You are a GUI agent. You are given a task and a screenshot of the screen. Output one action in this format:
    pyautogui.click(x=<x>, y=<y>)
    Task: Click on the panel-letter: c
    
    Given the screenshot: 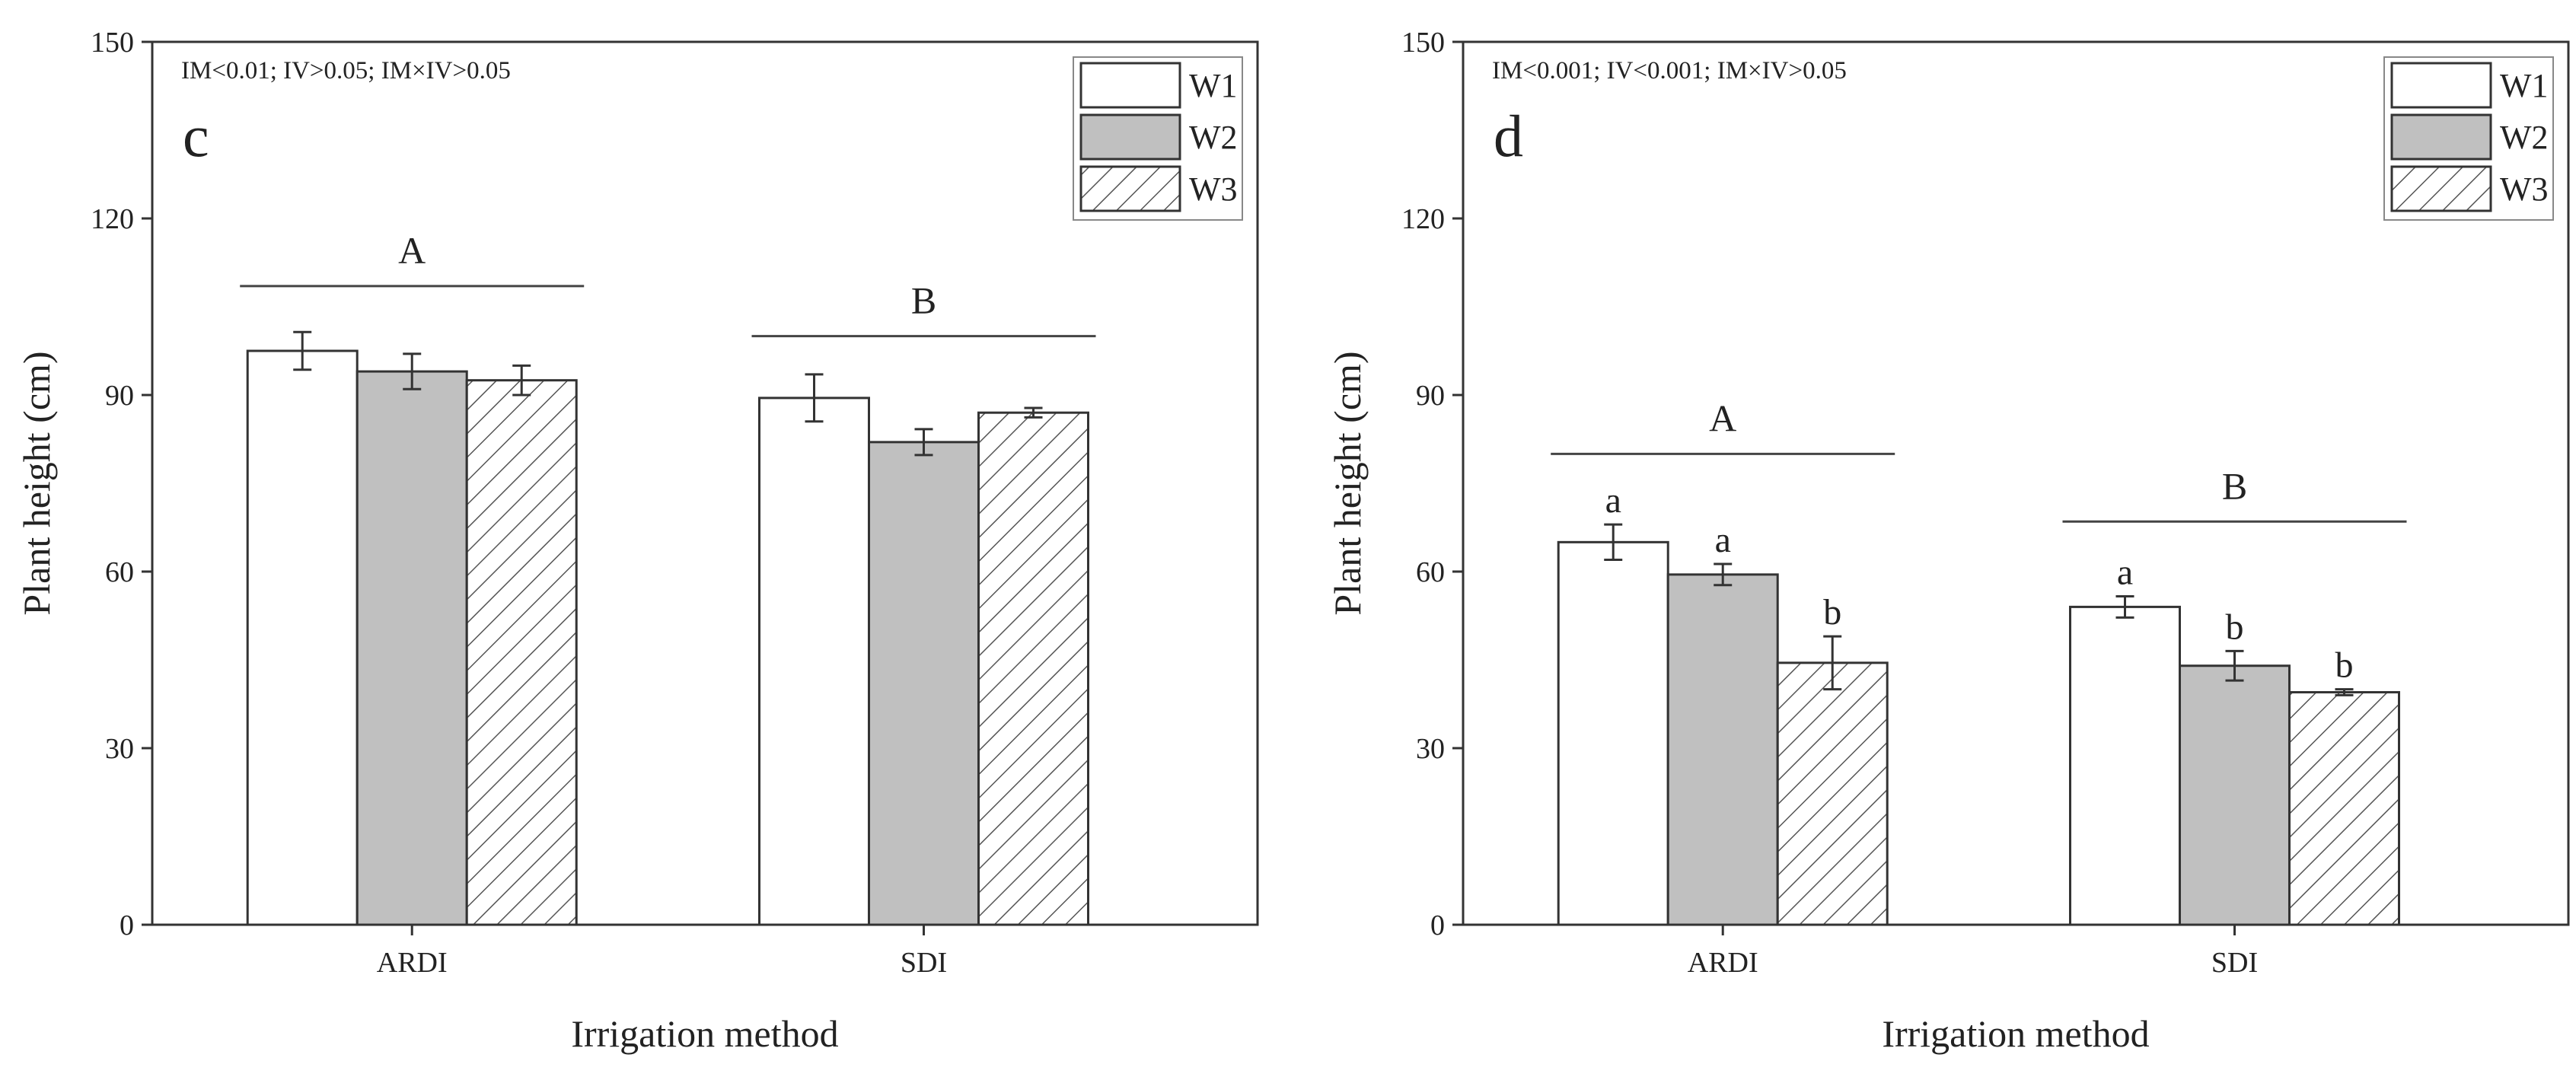 What is the action you would take?
    pyautogui.click(x=196, y=136)
    